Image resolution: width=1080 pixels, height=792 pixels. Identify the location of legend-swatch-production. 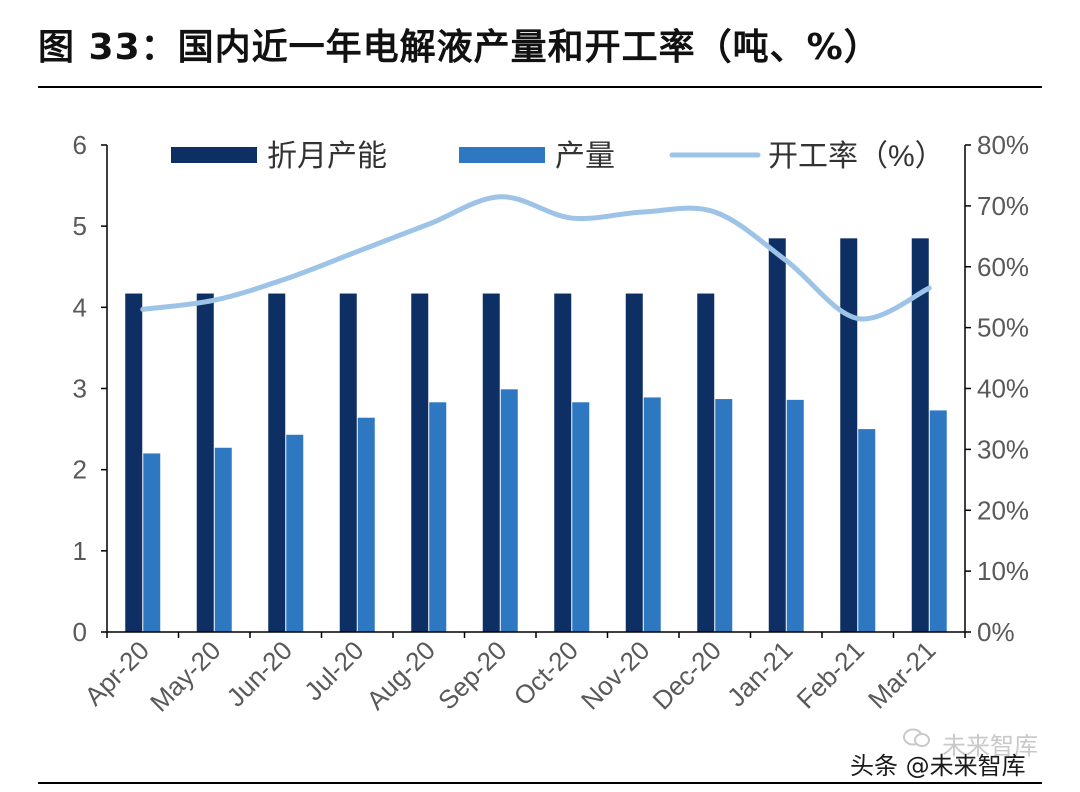
(502, 155).